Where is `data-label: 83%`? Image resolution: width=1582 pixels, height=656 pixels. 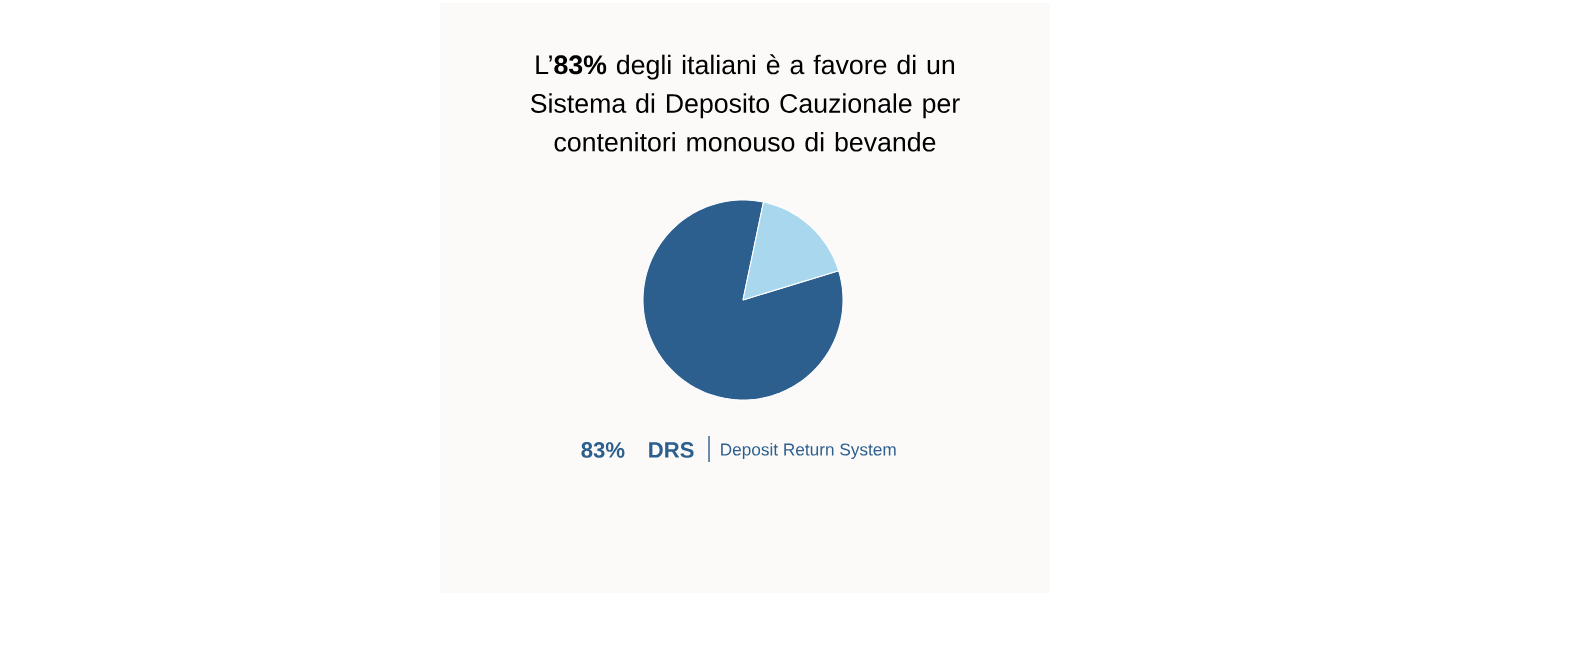
data-label: 83% is located at coordinates (603, 450).